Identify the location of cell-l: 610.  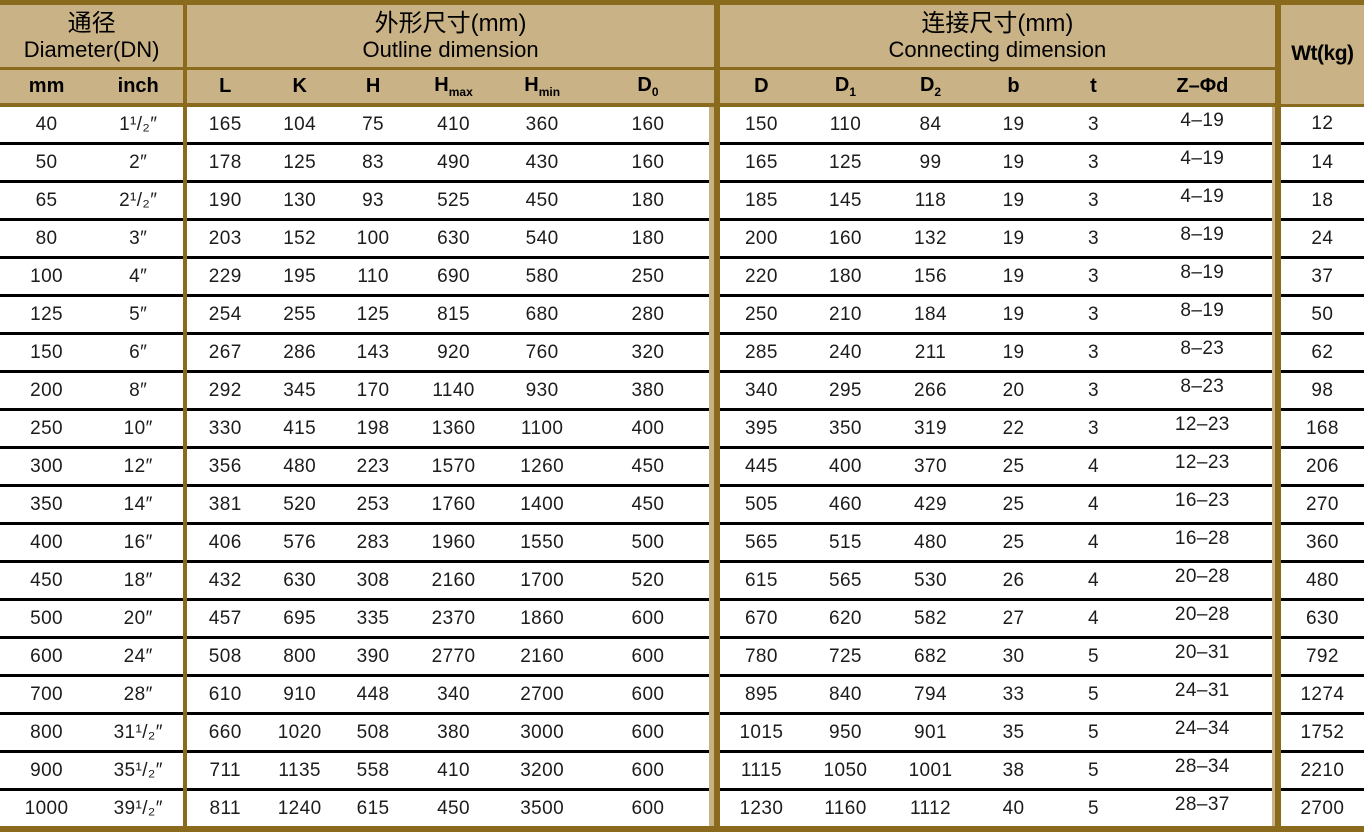
(224, 695).